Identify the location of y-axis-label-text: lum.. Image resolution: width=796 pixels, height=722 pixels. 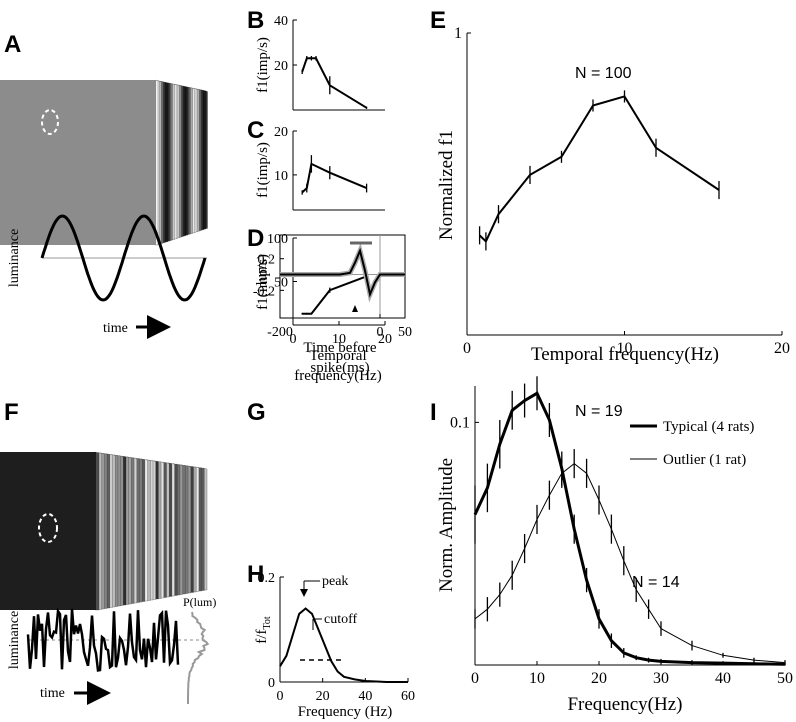
(262, 271).